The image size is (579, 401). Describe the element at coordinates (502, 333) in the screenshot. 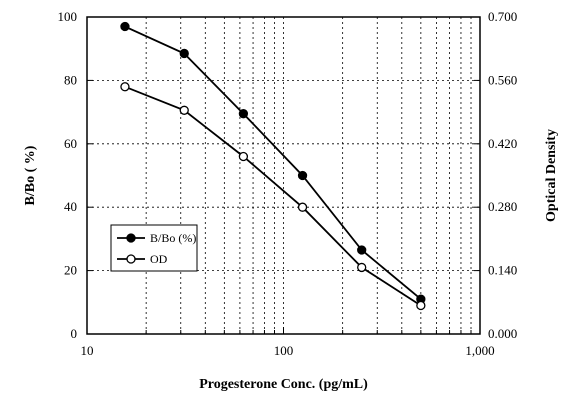

I see `y-right-tick-label: 0.000` at that location.